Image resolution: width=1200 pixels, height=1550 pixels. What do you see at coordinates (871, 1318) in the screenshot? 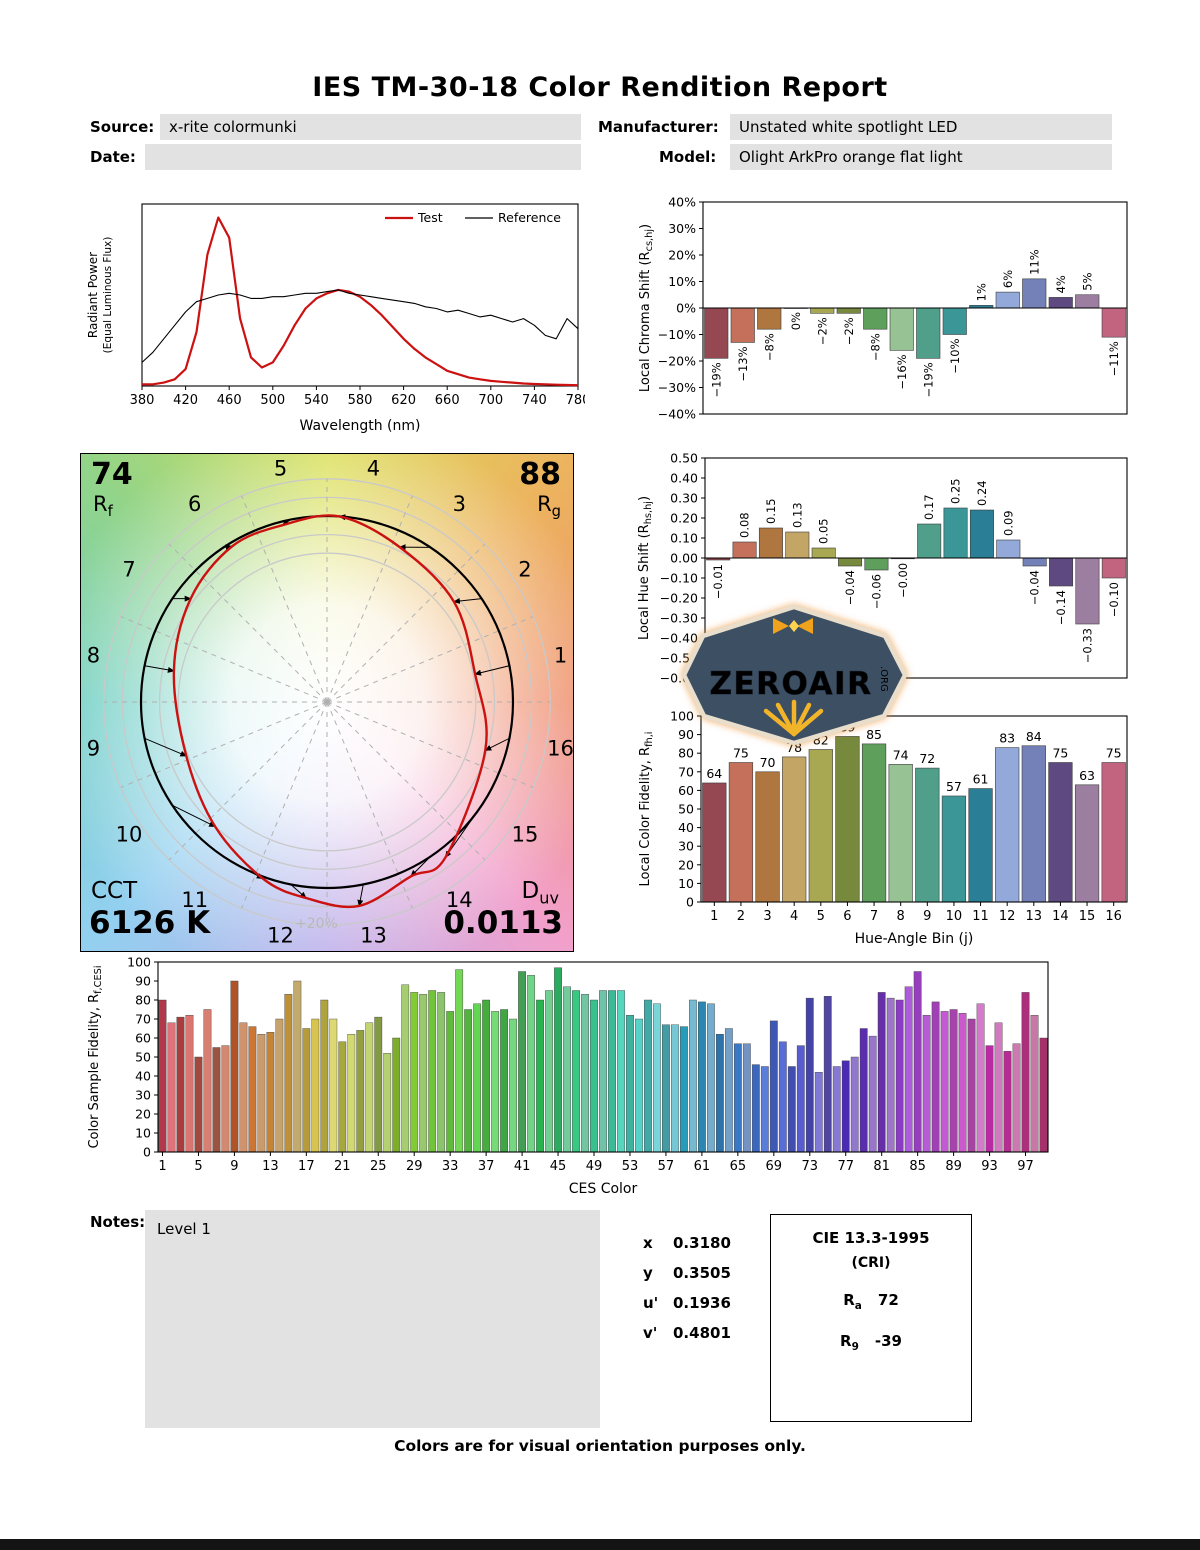
I see `cri-box: CIE 13.3-1995 (CRI) Ra 72 R9 -39` at bounding box center [871, 1318].